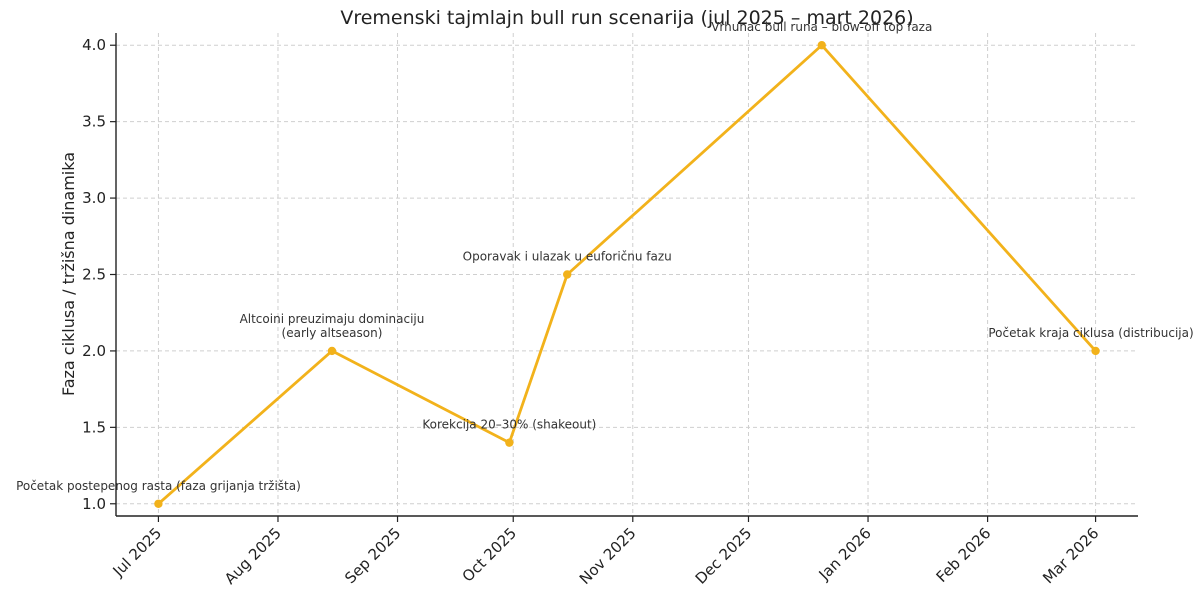  Describe the element at coordinates (94, 275) in the screenshot. I see `y-tick-label: 2.5` at that location.